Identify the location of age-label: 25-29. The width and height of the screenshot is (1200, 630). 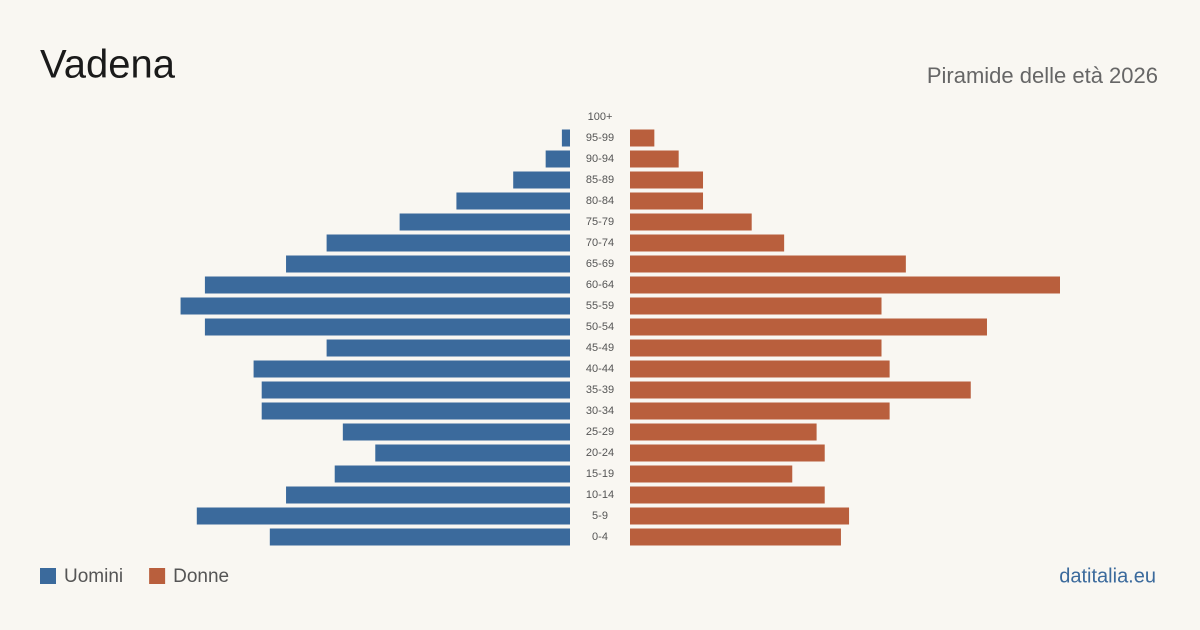
(600, 432).